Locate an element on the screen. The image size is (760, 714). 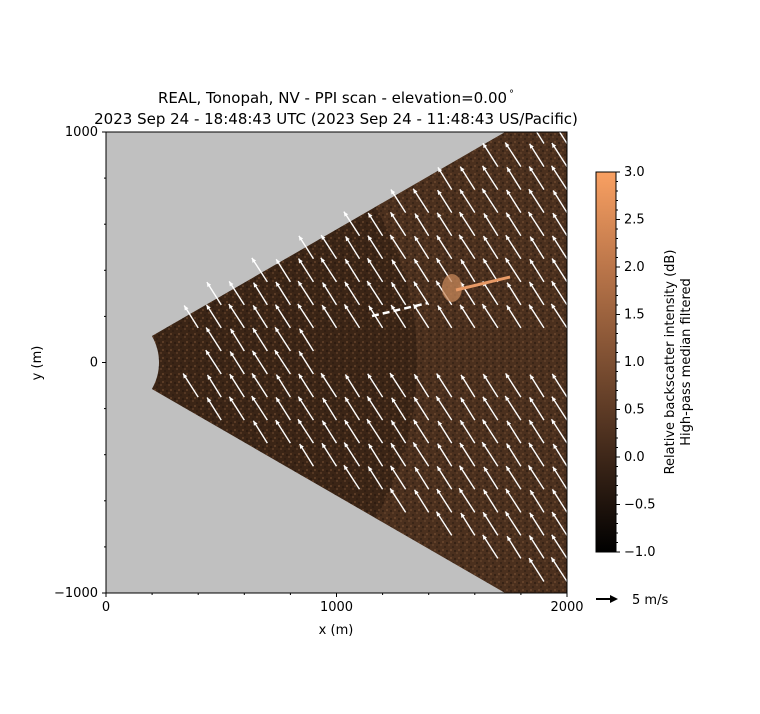
y-tick-label: −1000 is located at coordinates (76, 593).